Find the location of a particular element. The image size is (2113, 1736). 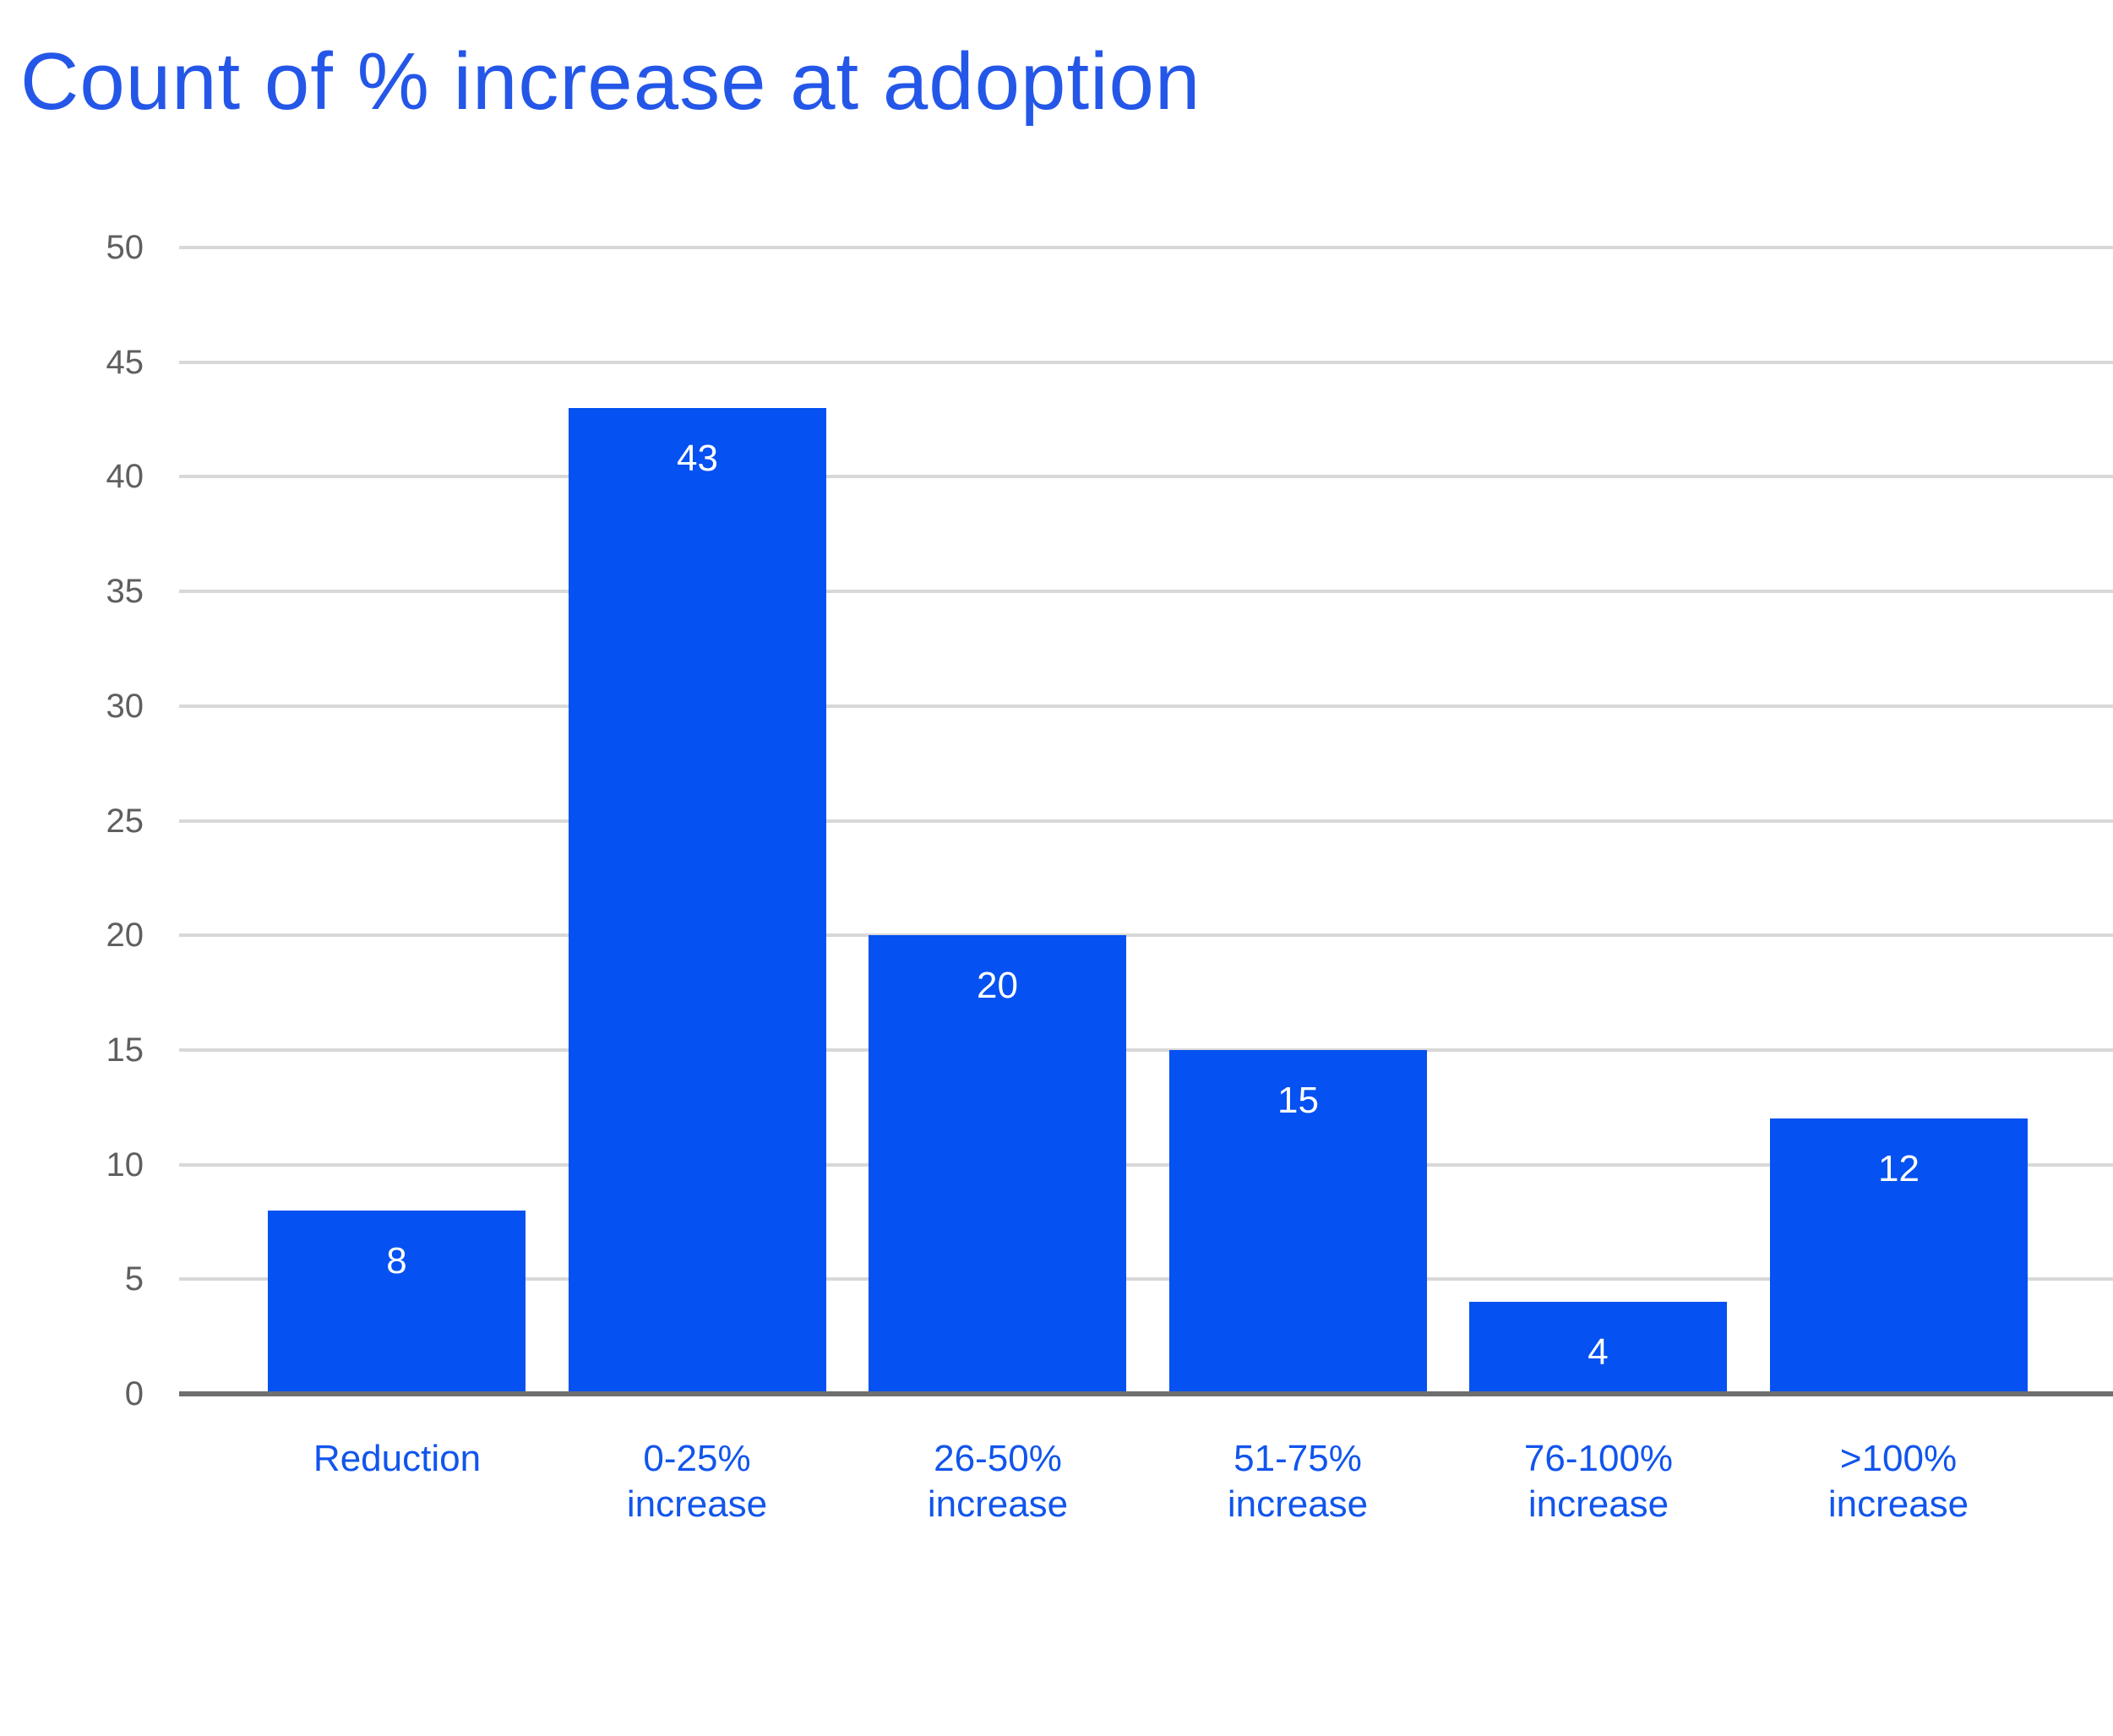

y-tick-label: 30 is located at coordinates (125, 706).